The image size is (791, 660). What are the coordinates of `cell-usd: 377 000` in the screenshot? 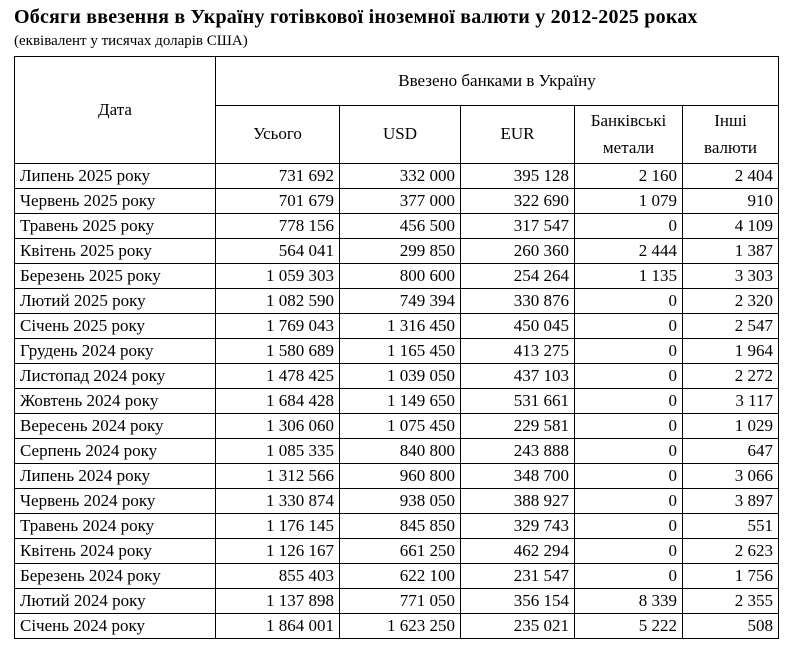 It's located at (400, 201).